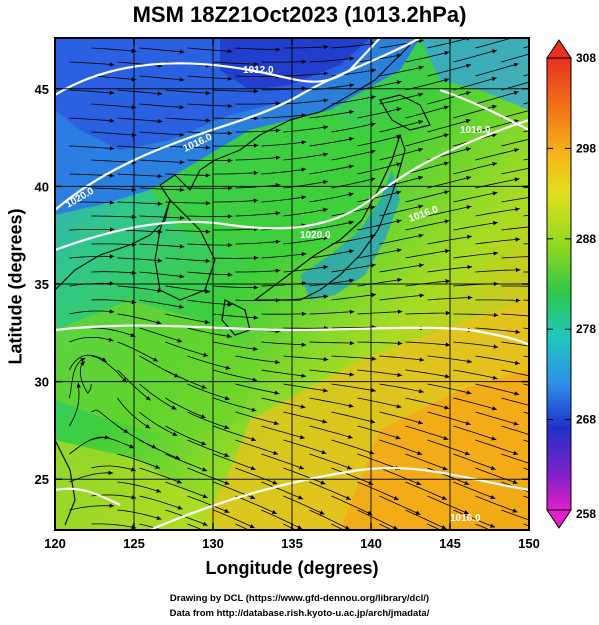  I want to click on y-tick-label: 35, so click(42, 284).